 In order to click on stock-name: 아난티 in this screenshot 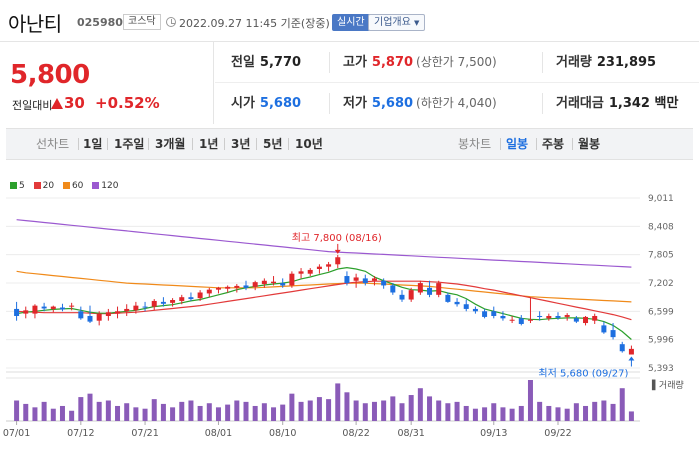, I will do `click(35, 24)`.